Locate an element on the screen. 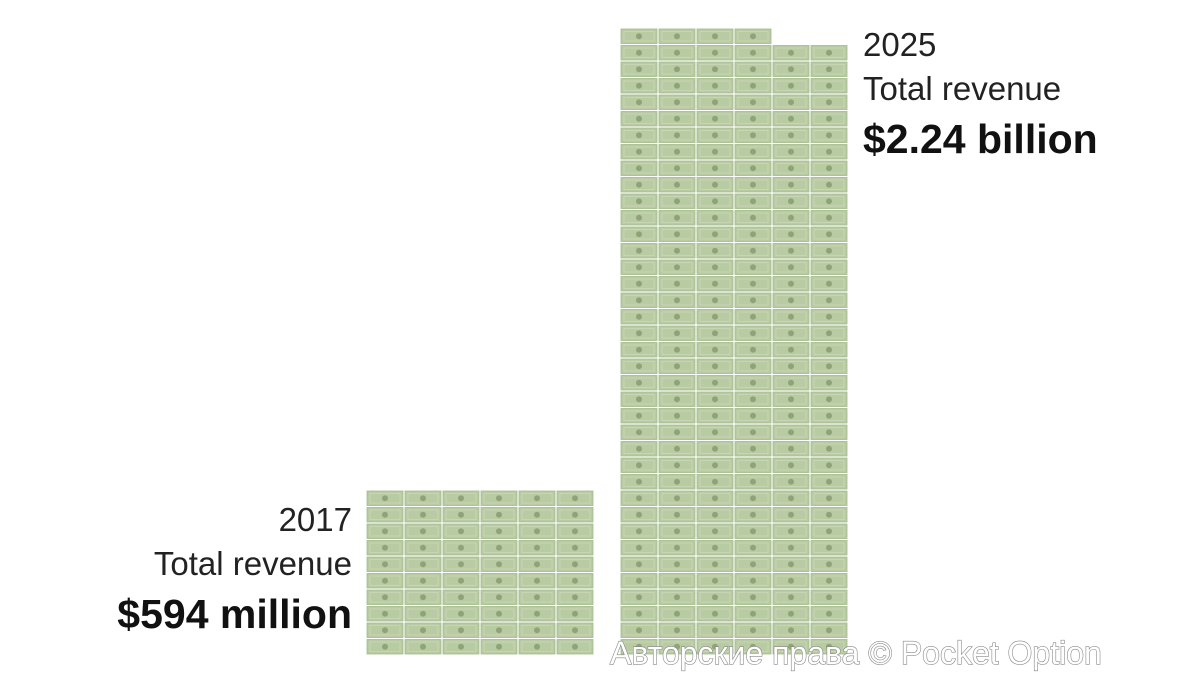  year-label: 2017 is located at coordinates (315, 519).